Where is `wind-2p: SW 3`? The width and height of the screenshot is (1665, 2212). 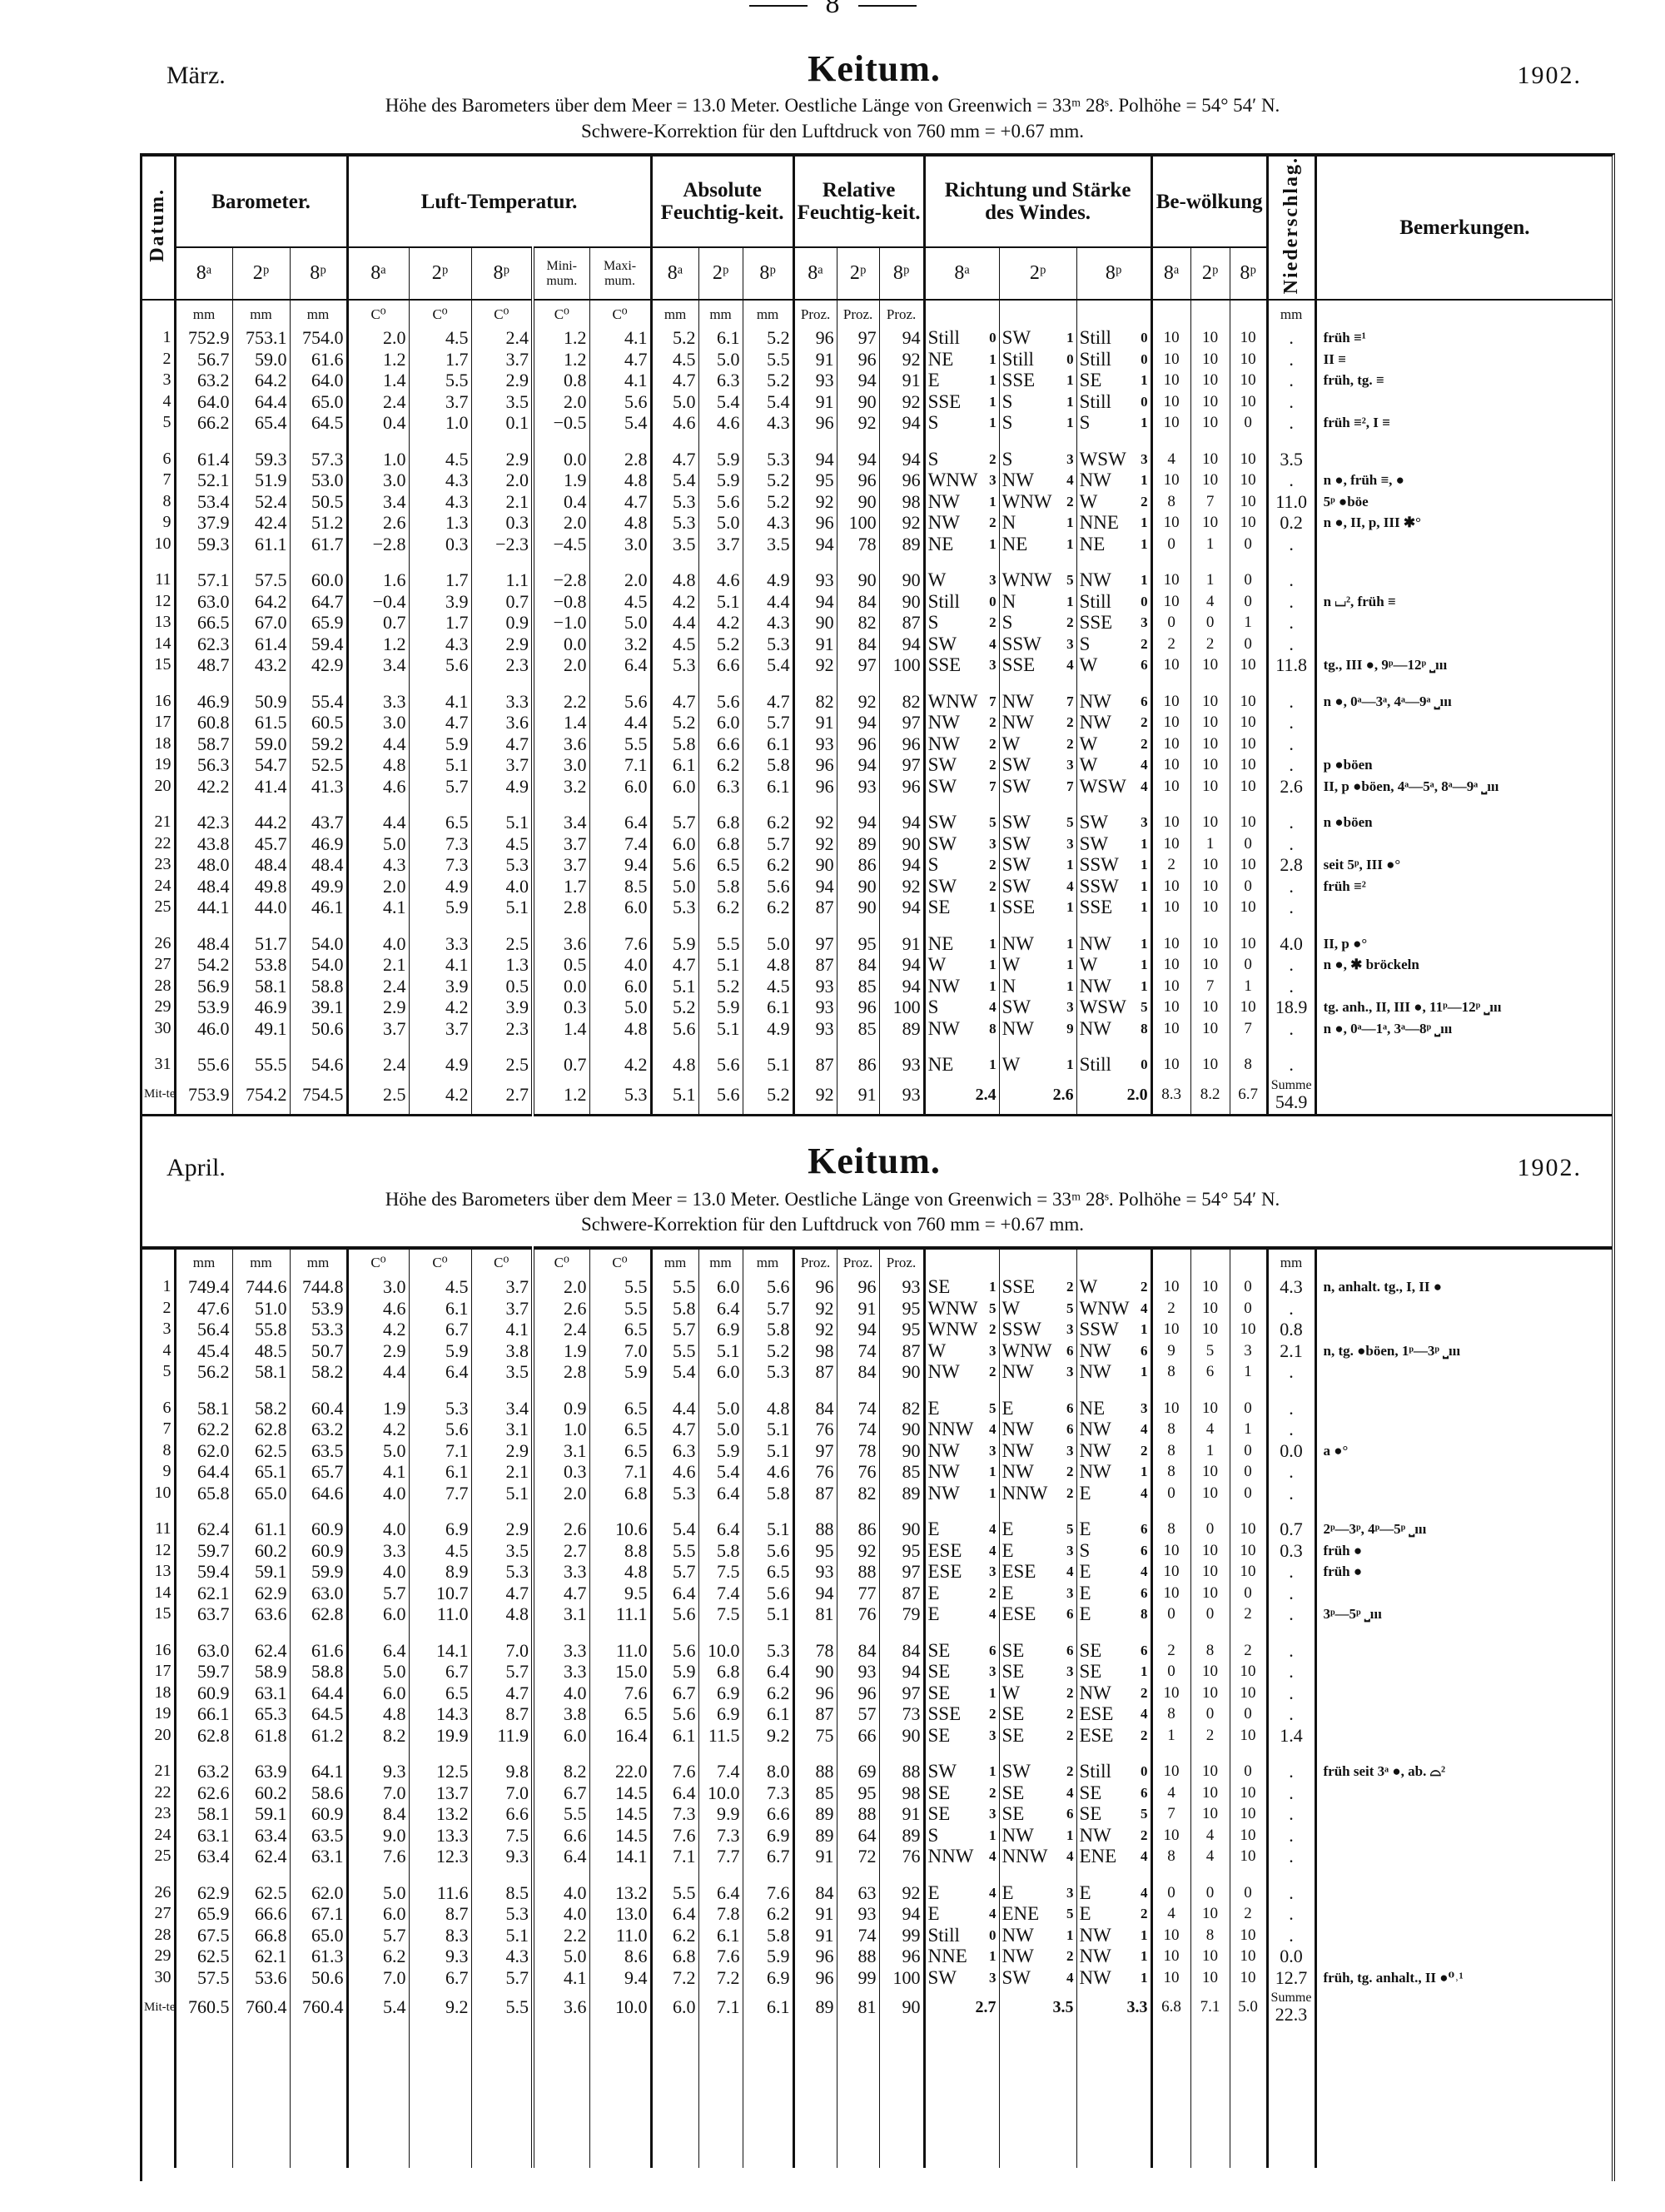
wind-2p: SW 3 is located at coordinates (1037, 844).